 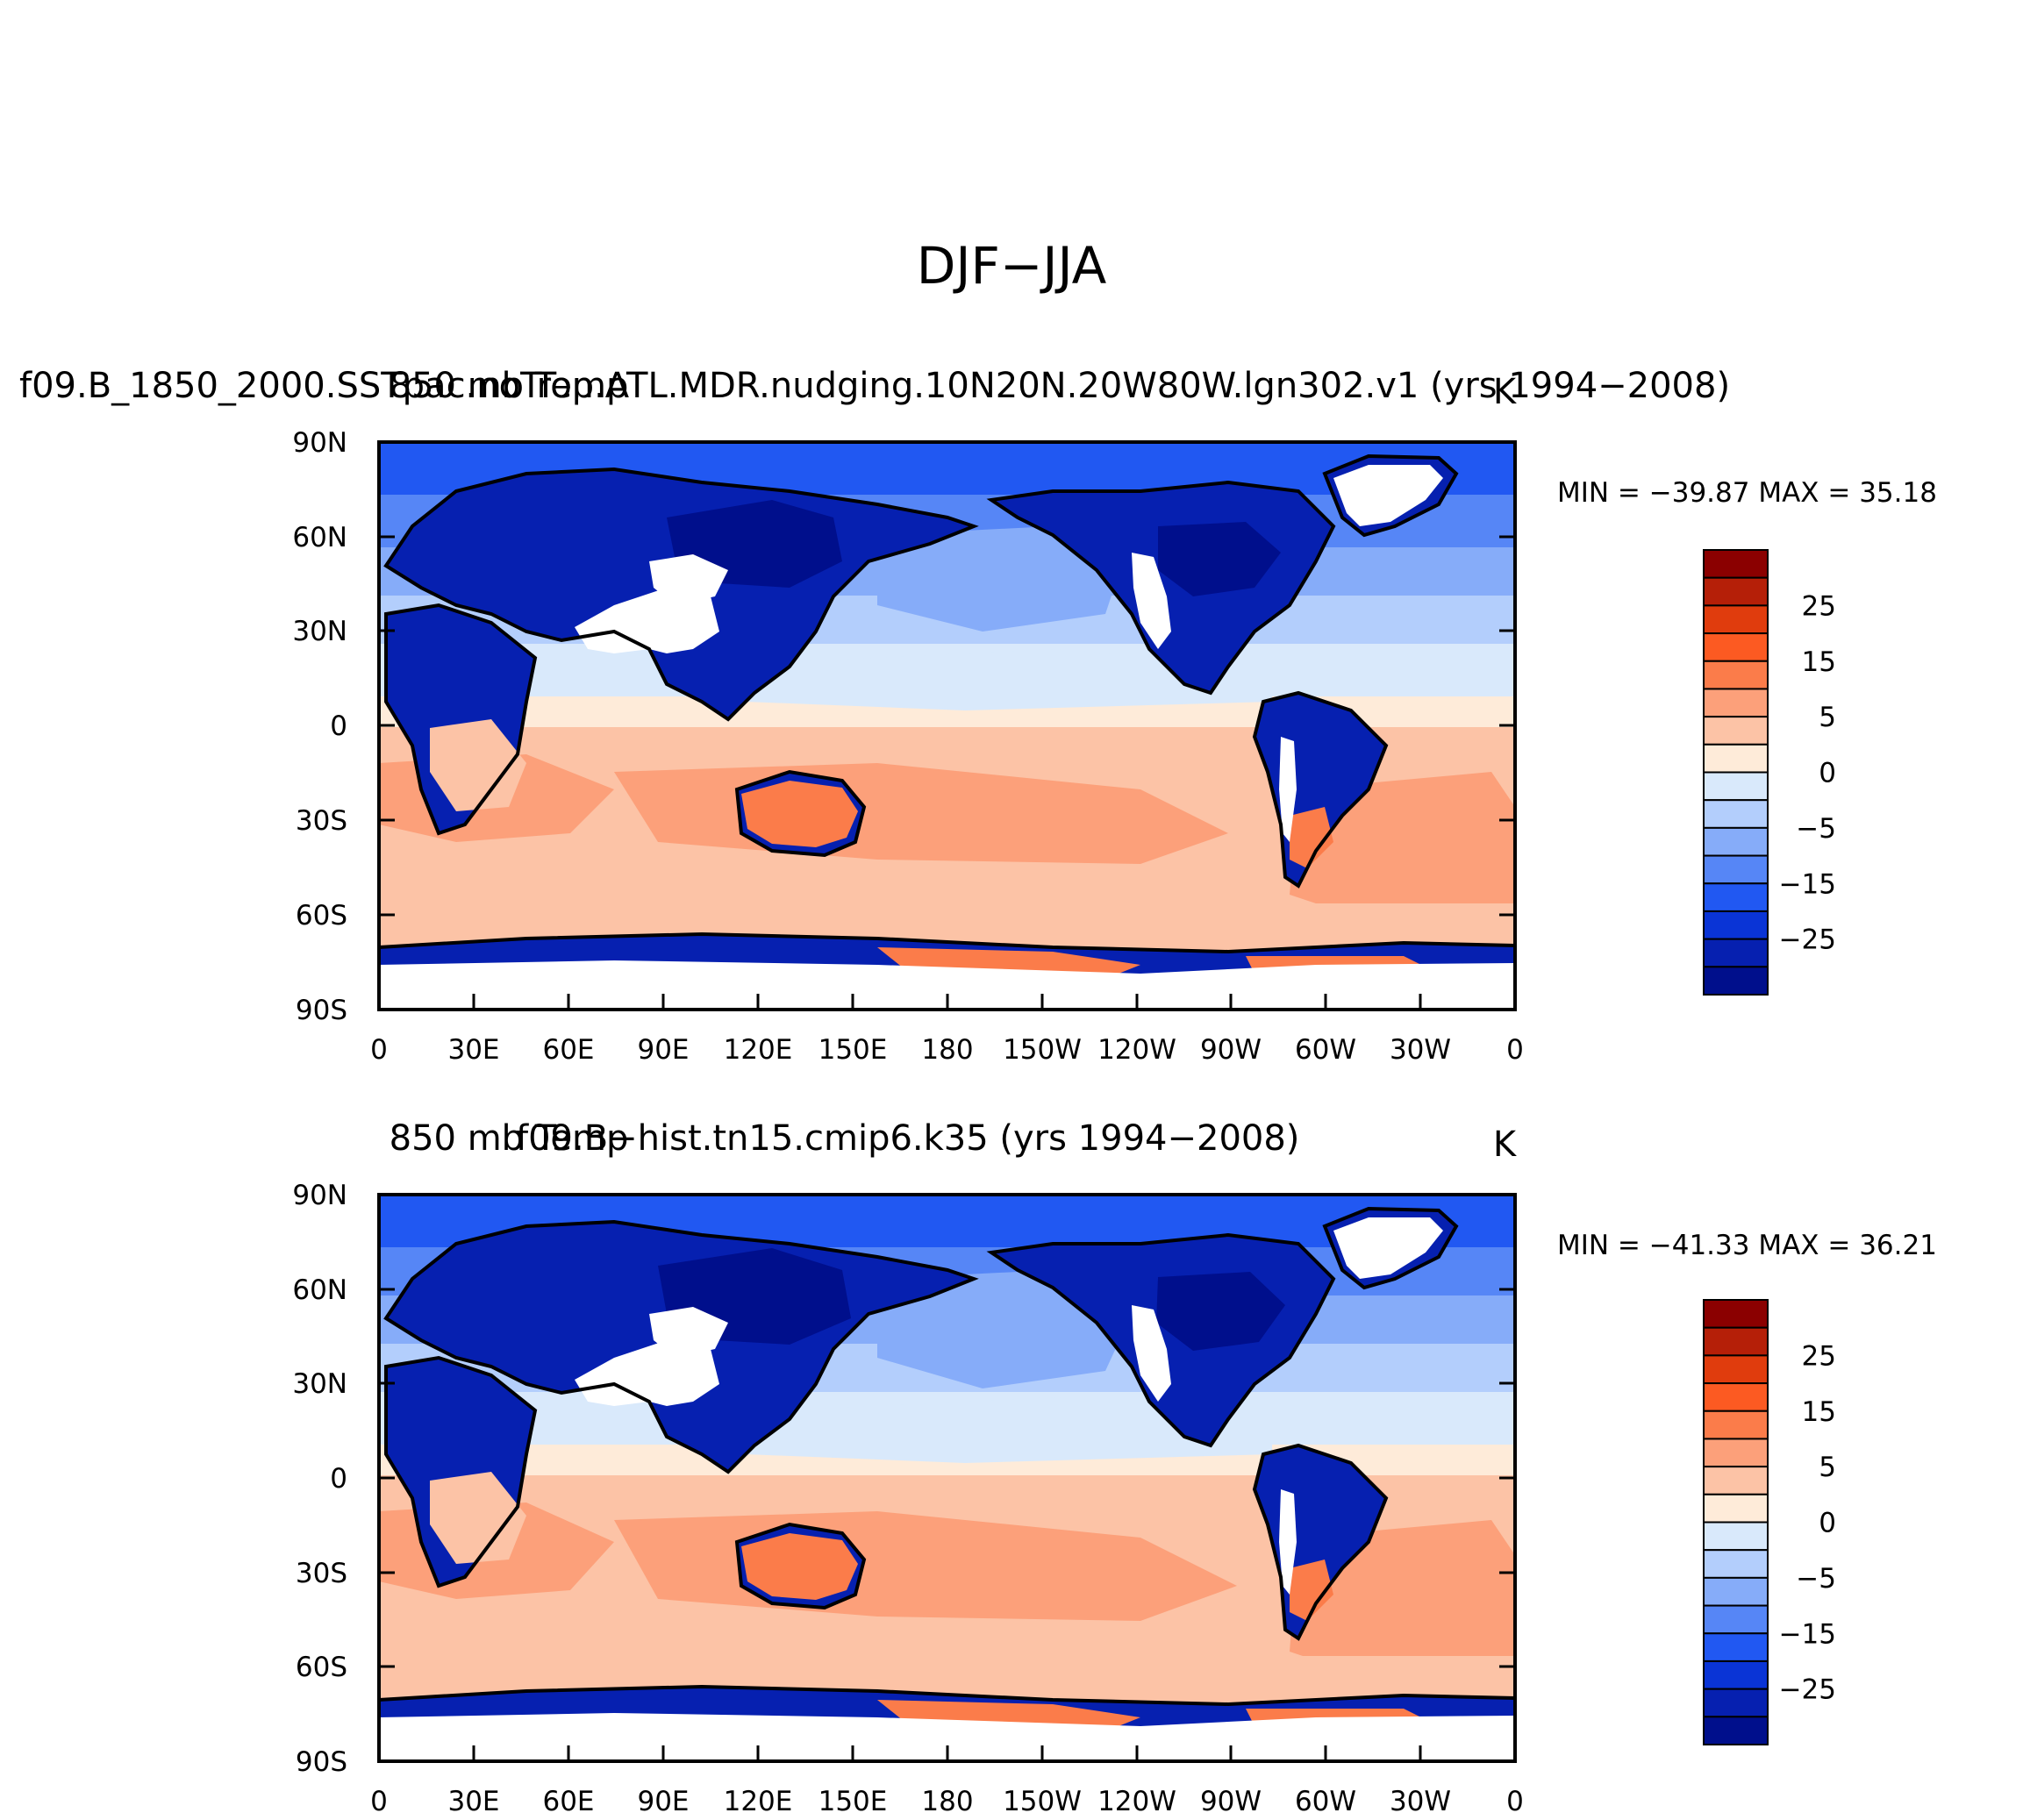 I want to click on colorbar-label: −5, so click(x=1816, y=1579).